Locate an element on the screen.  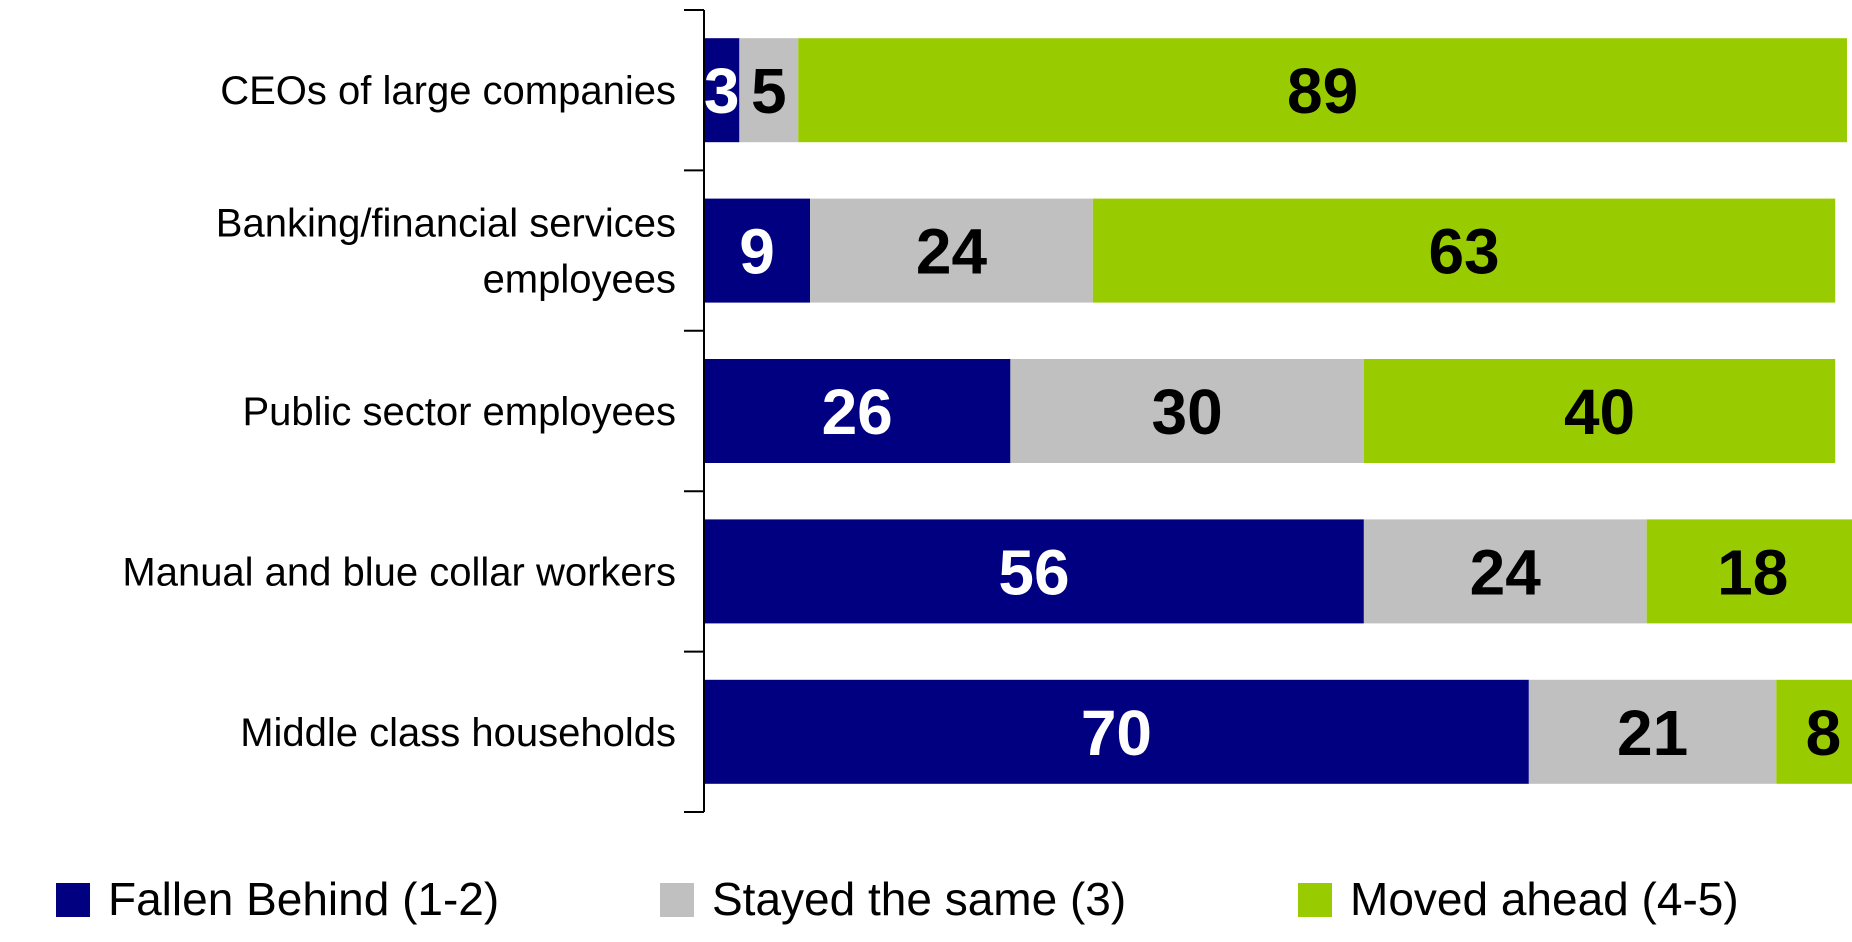
data-label: 5 is located at coordinates (769, 91).